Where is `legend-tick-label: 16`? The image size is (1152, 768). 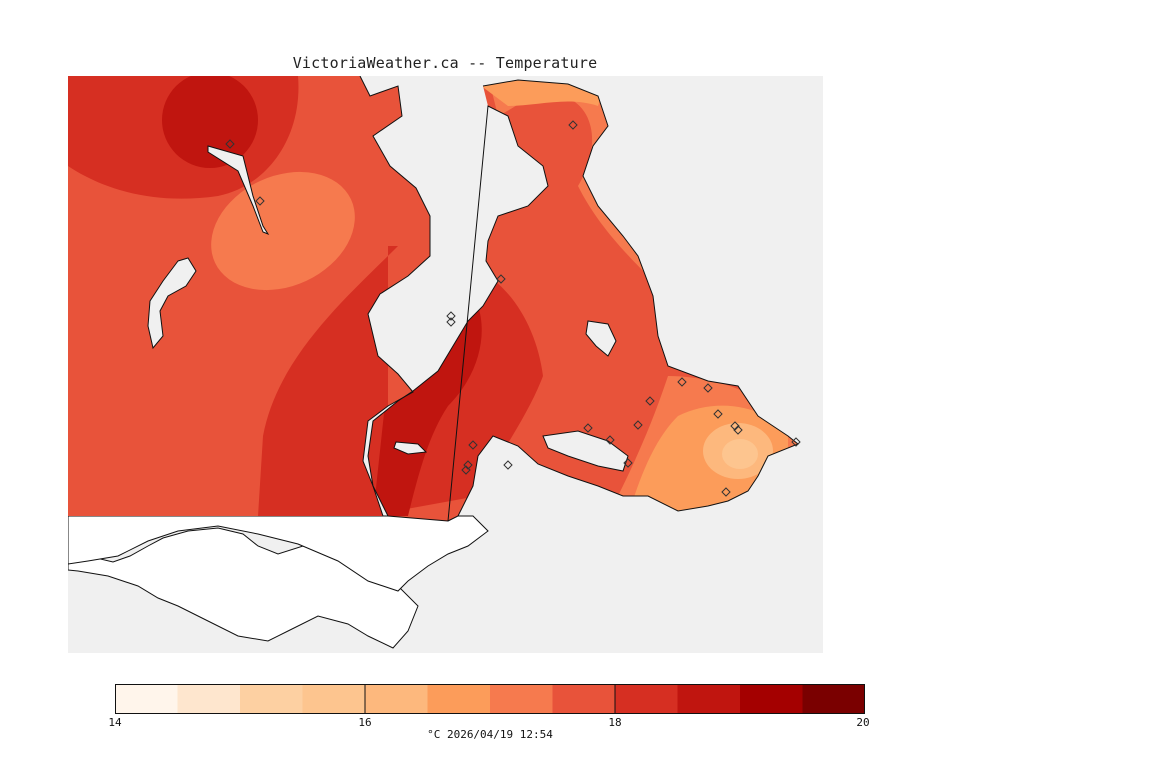 legend-tick-label: 16 is located at coordinates (365, 722).